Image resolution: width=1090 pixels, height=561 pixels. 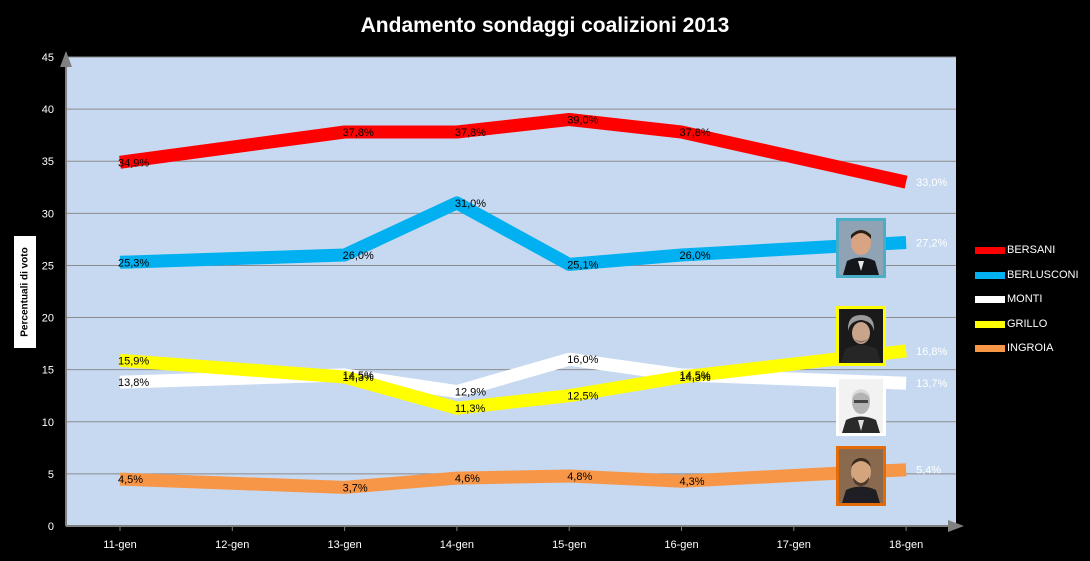 What do you see at coordinates (931, 384) in the screenshot?
I see `data-label: 13,7%` at bounding box center [931, 384].